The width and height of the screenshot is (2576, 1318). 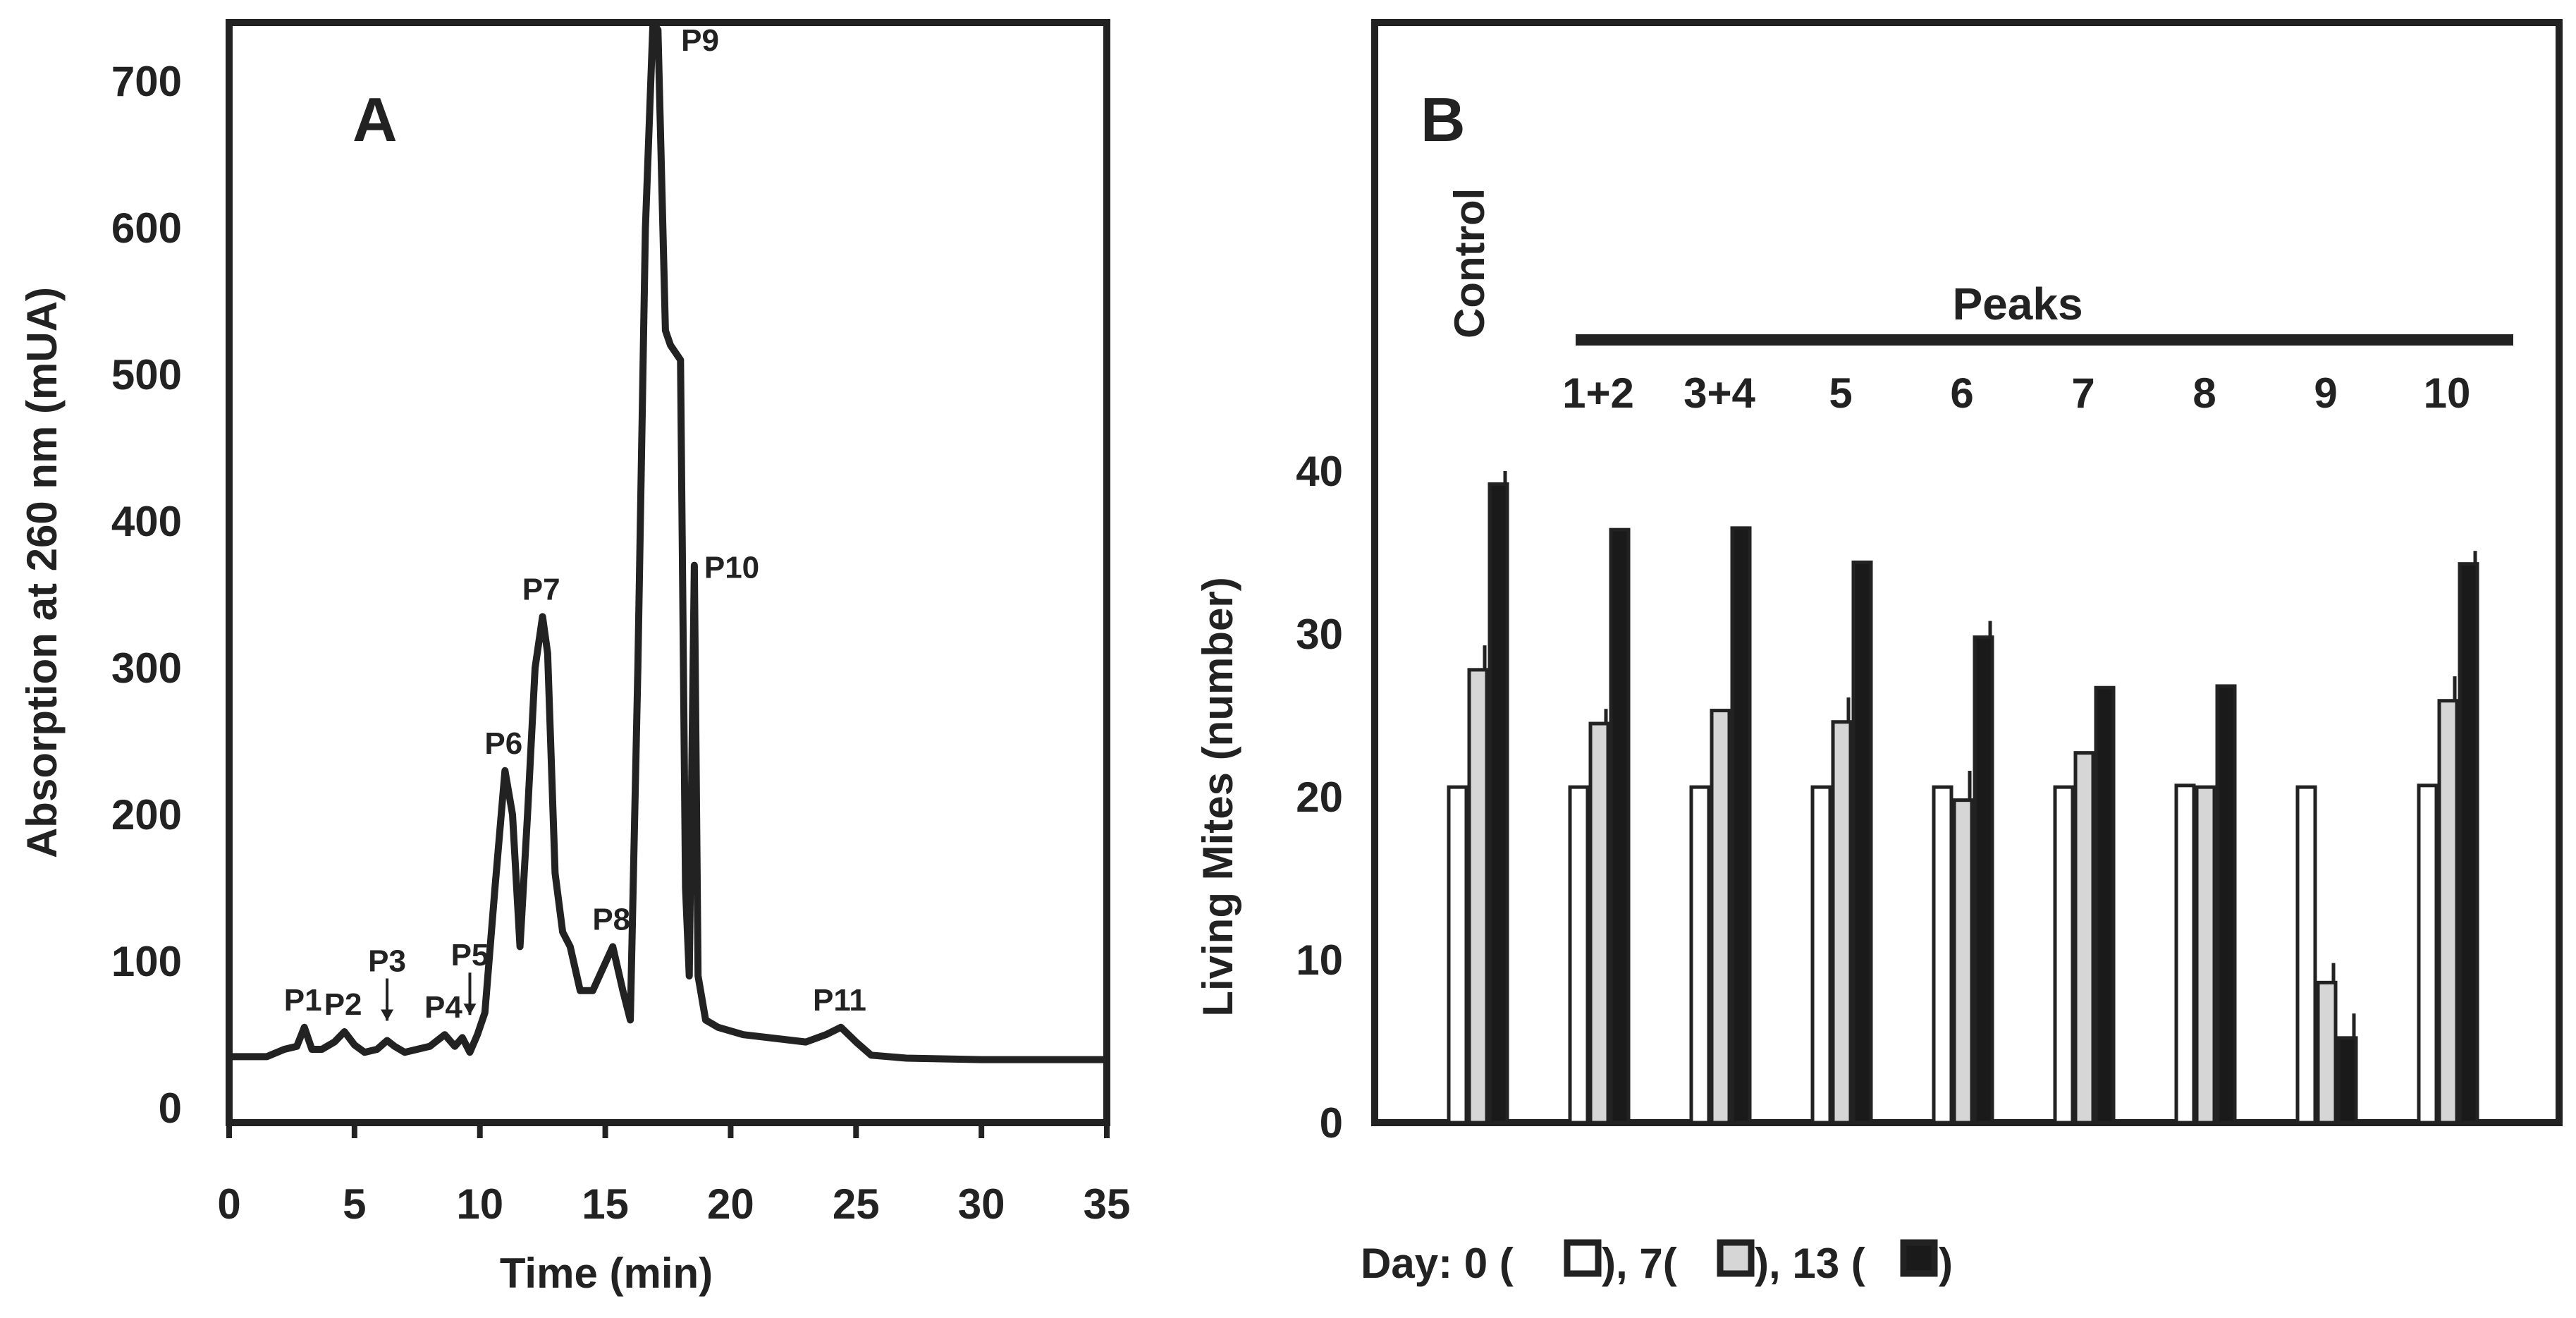 I want to click on y-tick-label: 200, so click(x=146, y=814).